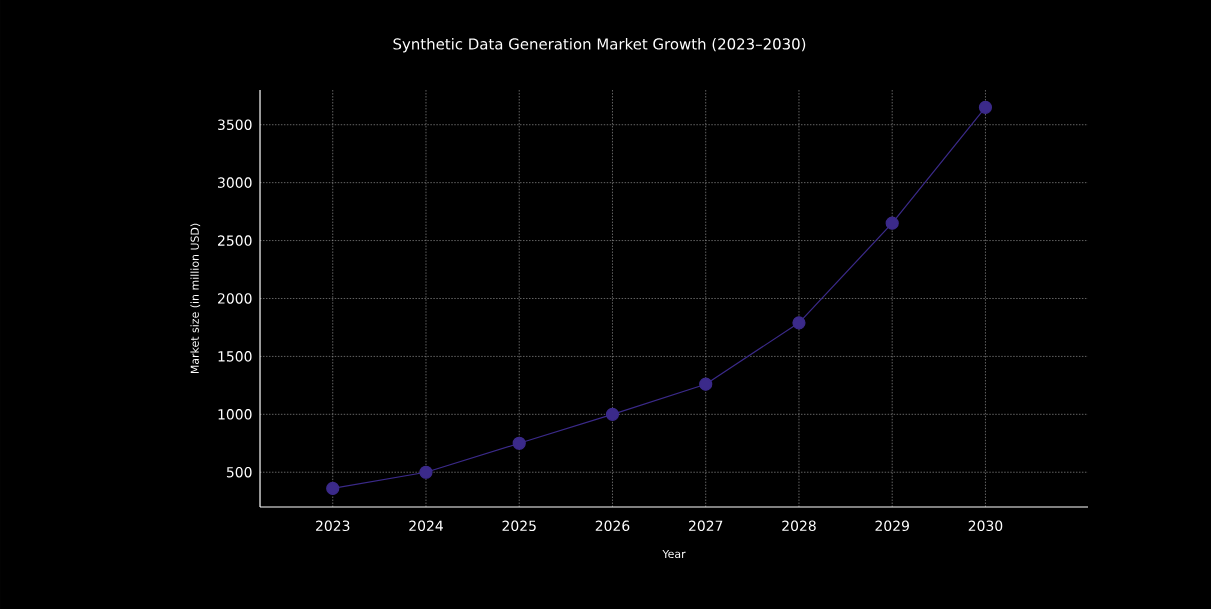 The width and height of the screenshot is (1211, 609). Describe the element at coordinates (985, 526) in the screenshot. I see `x-tick-label: 2030` at that location.